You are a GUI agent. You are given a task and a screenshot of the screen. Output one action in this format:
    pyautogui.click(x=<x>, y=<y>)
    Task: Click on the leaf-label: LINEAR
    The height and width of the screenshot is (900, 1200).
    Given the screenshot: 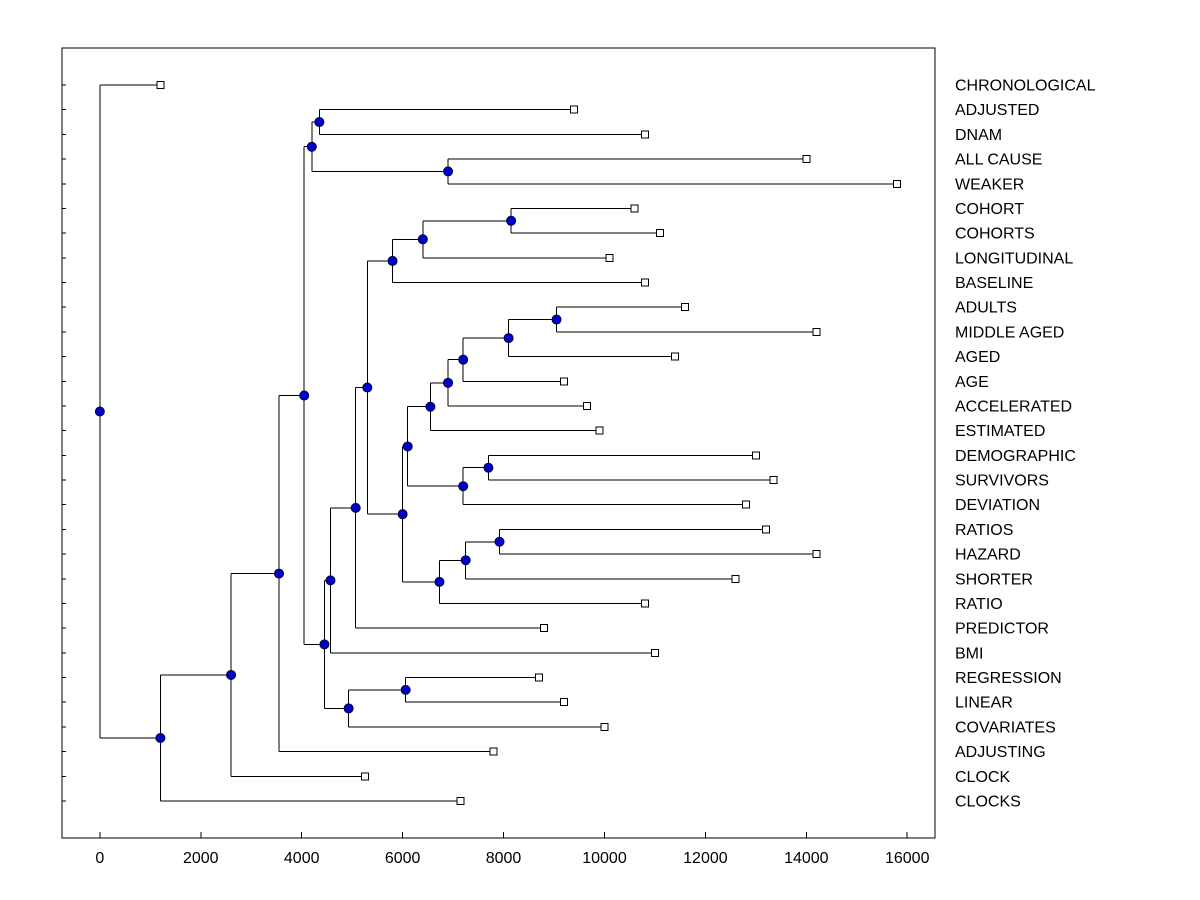 What is the action you would take?
    pyautogui.click(x=984, y=703)
    